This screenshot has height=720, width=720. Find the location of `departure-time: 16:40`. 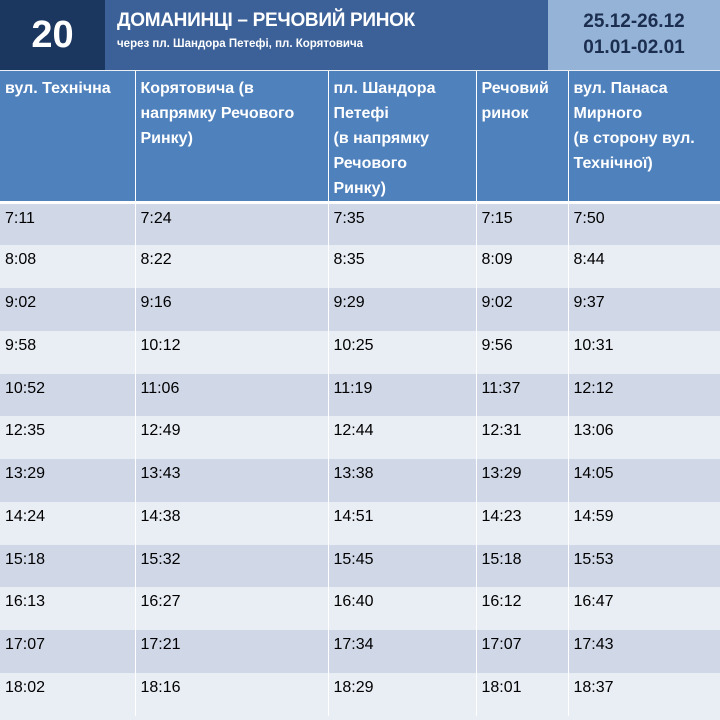

departure-time: 16:40 is located at coordinates (401, 608).